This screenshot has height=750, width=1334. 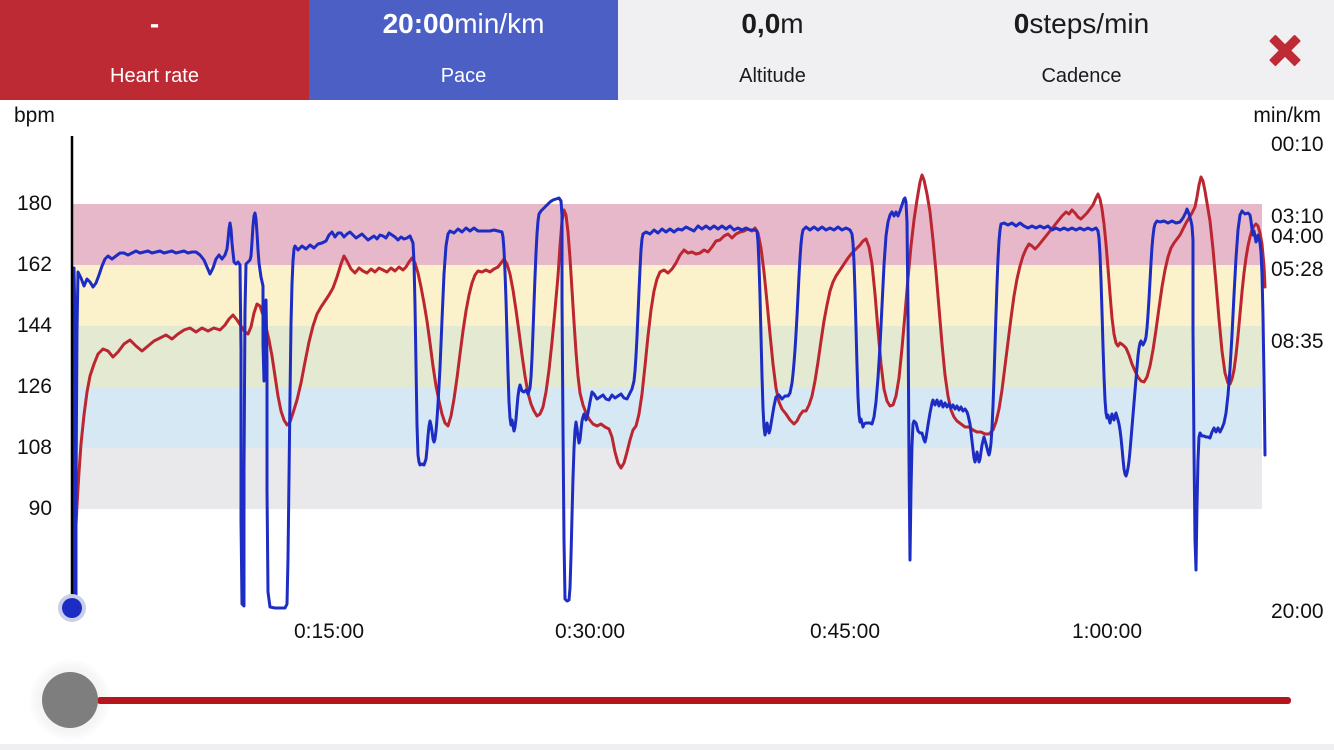 I want to click on bpm-tick-108: 108, so click(x=34, y=447).